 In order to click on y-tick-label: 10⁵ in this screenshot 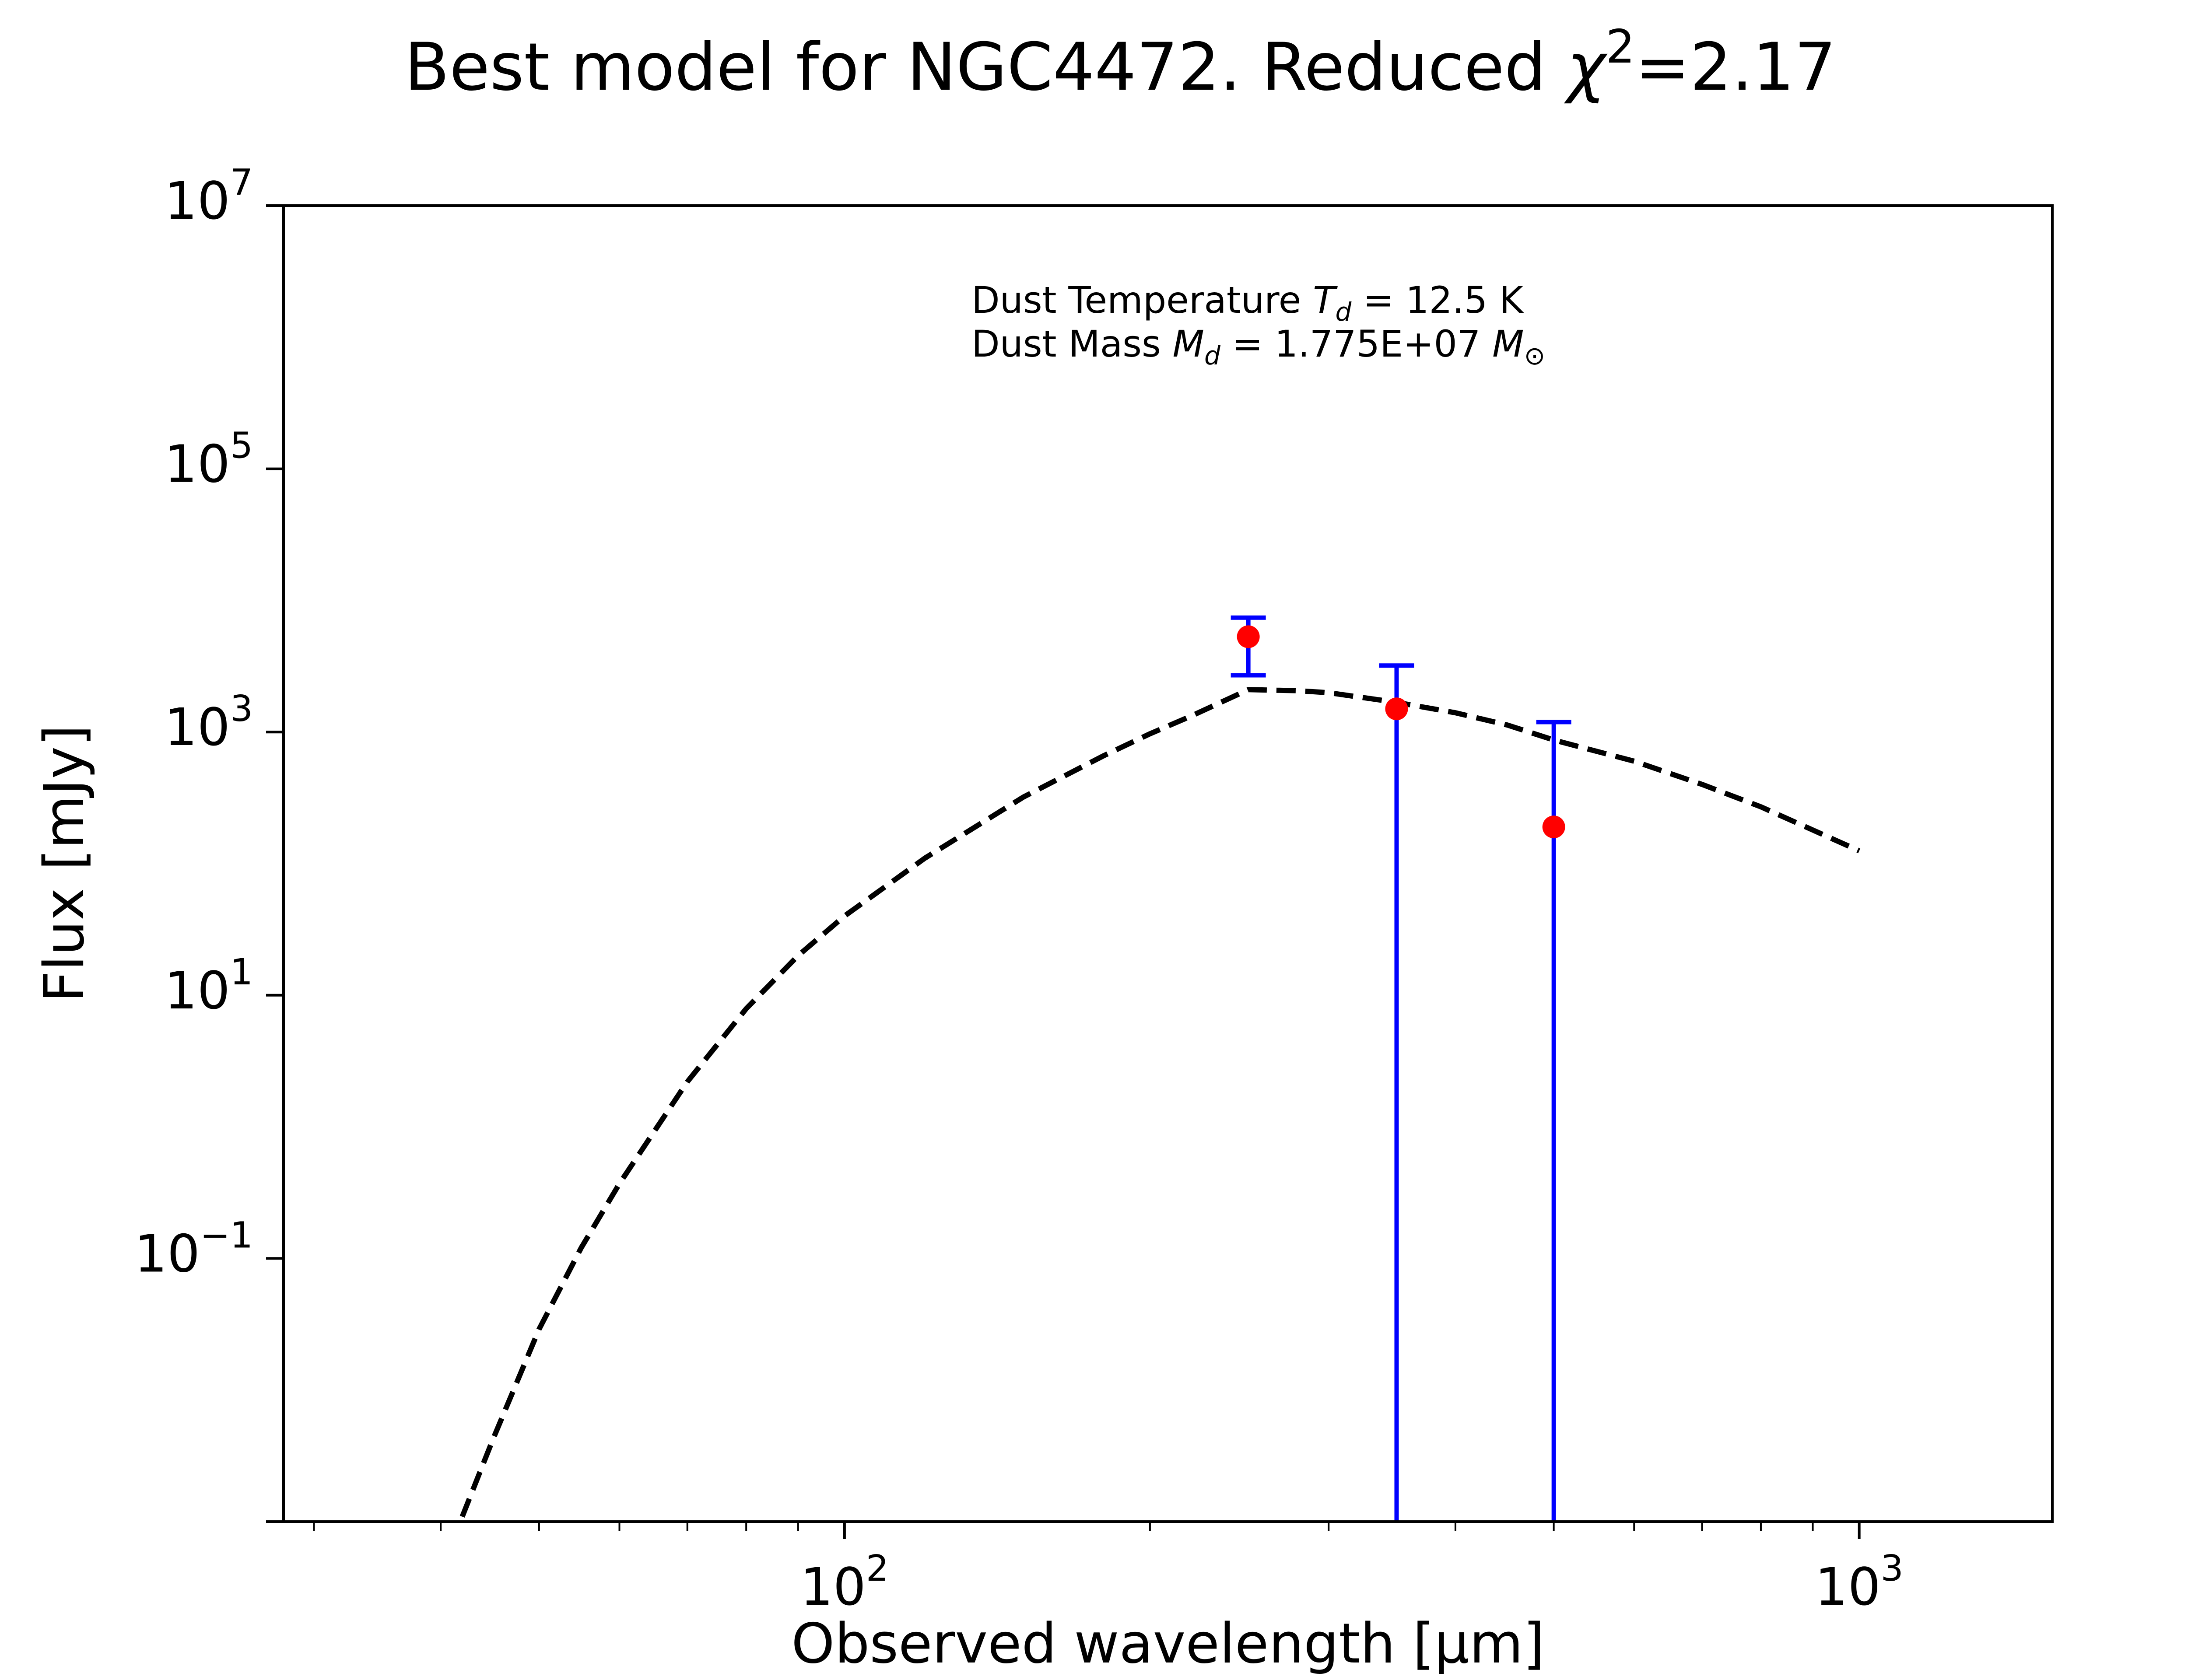, I will do `click(209, 459)`.